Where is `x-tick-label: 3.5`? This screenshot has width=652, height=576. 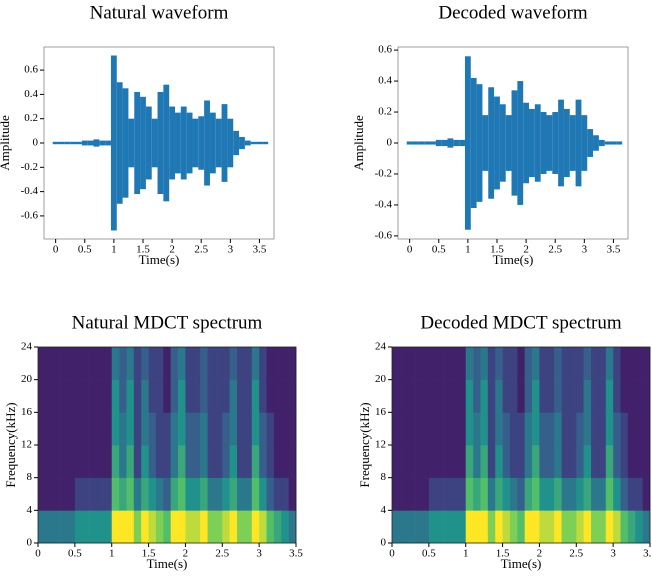
x-tick-label: 3.5 is located at coordinates (647, 554).